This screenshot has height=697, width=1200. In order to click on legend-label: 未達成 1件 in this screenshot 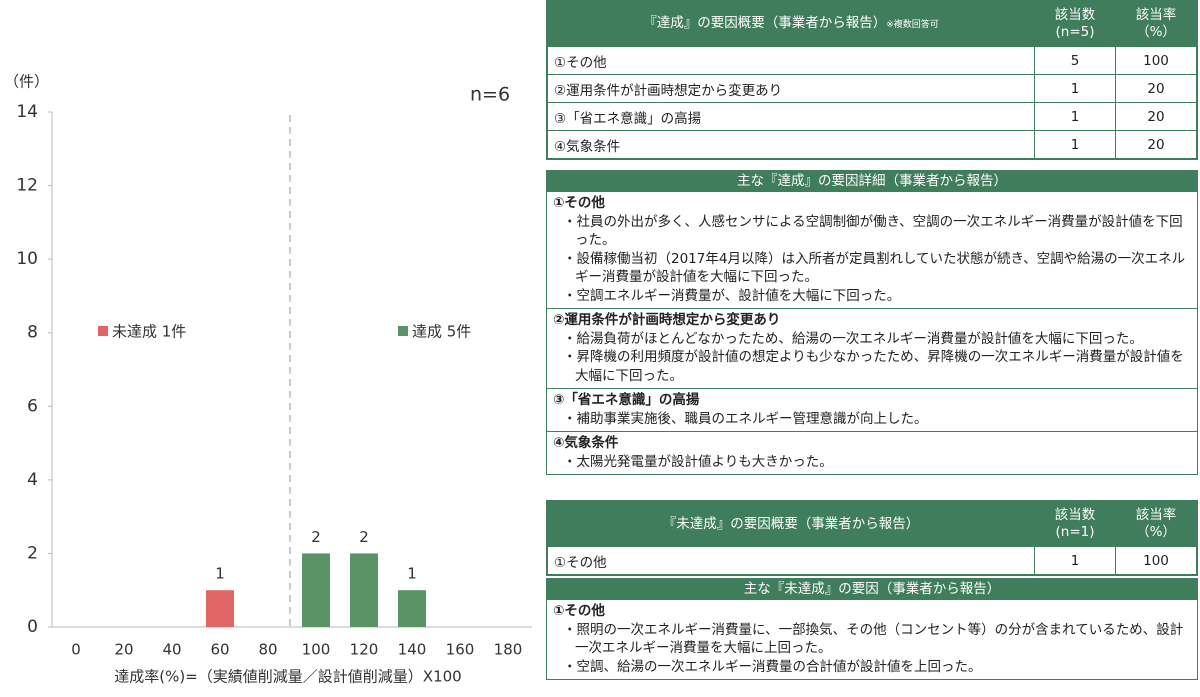, I will do `click(149, 332)`.